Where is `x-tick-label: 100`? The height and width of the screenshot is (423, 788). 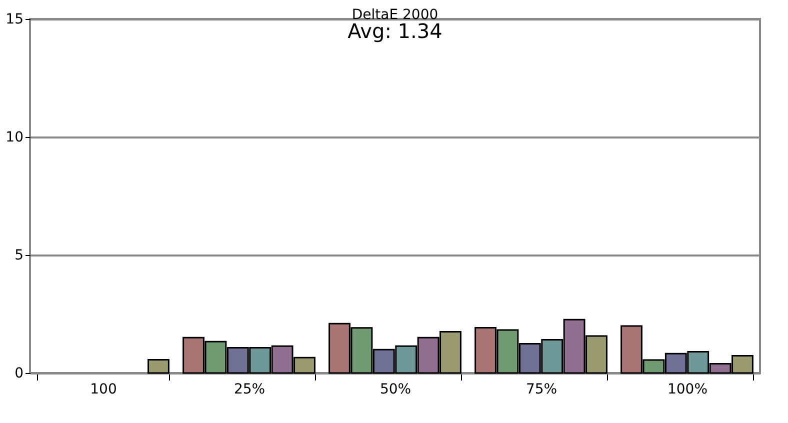
x-tick-label: 100 is located at coordinates (103, 390).